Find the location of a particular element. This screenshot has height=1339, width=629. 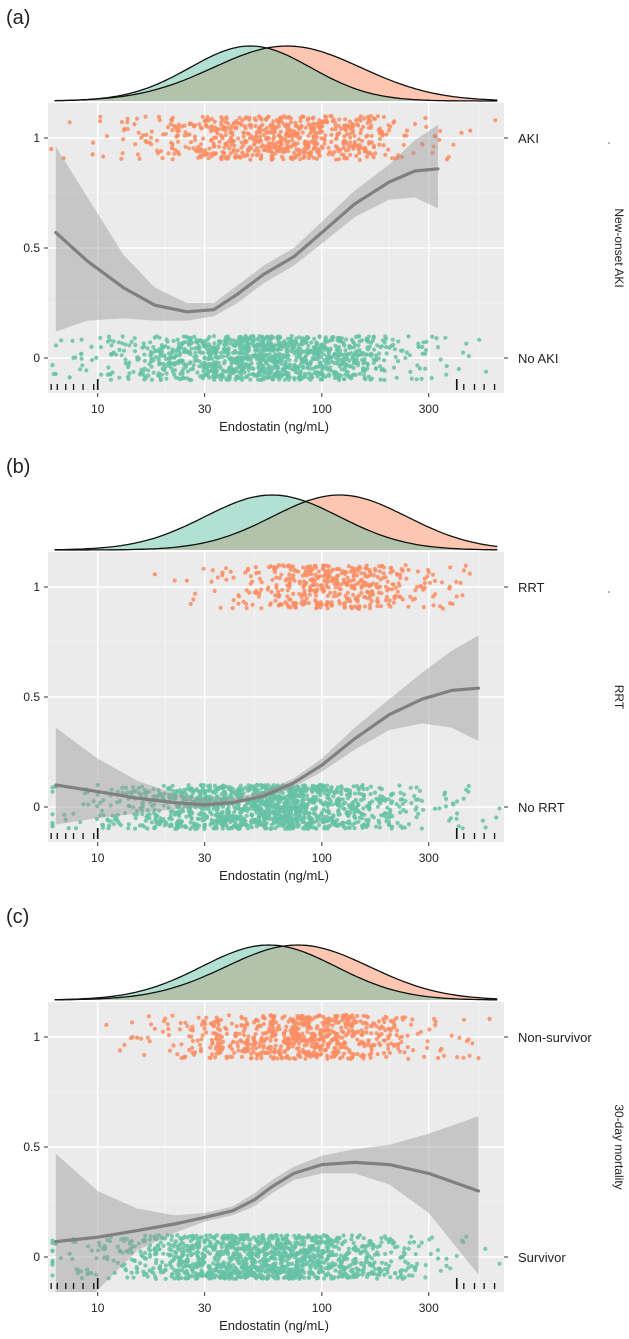

strip-label: RRT is located at coordinates (619, 697).